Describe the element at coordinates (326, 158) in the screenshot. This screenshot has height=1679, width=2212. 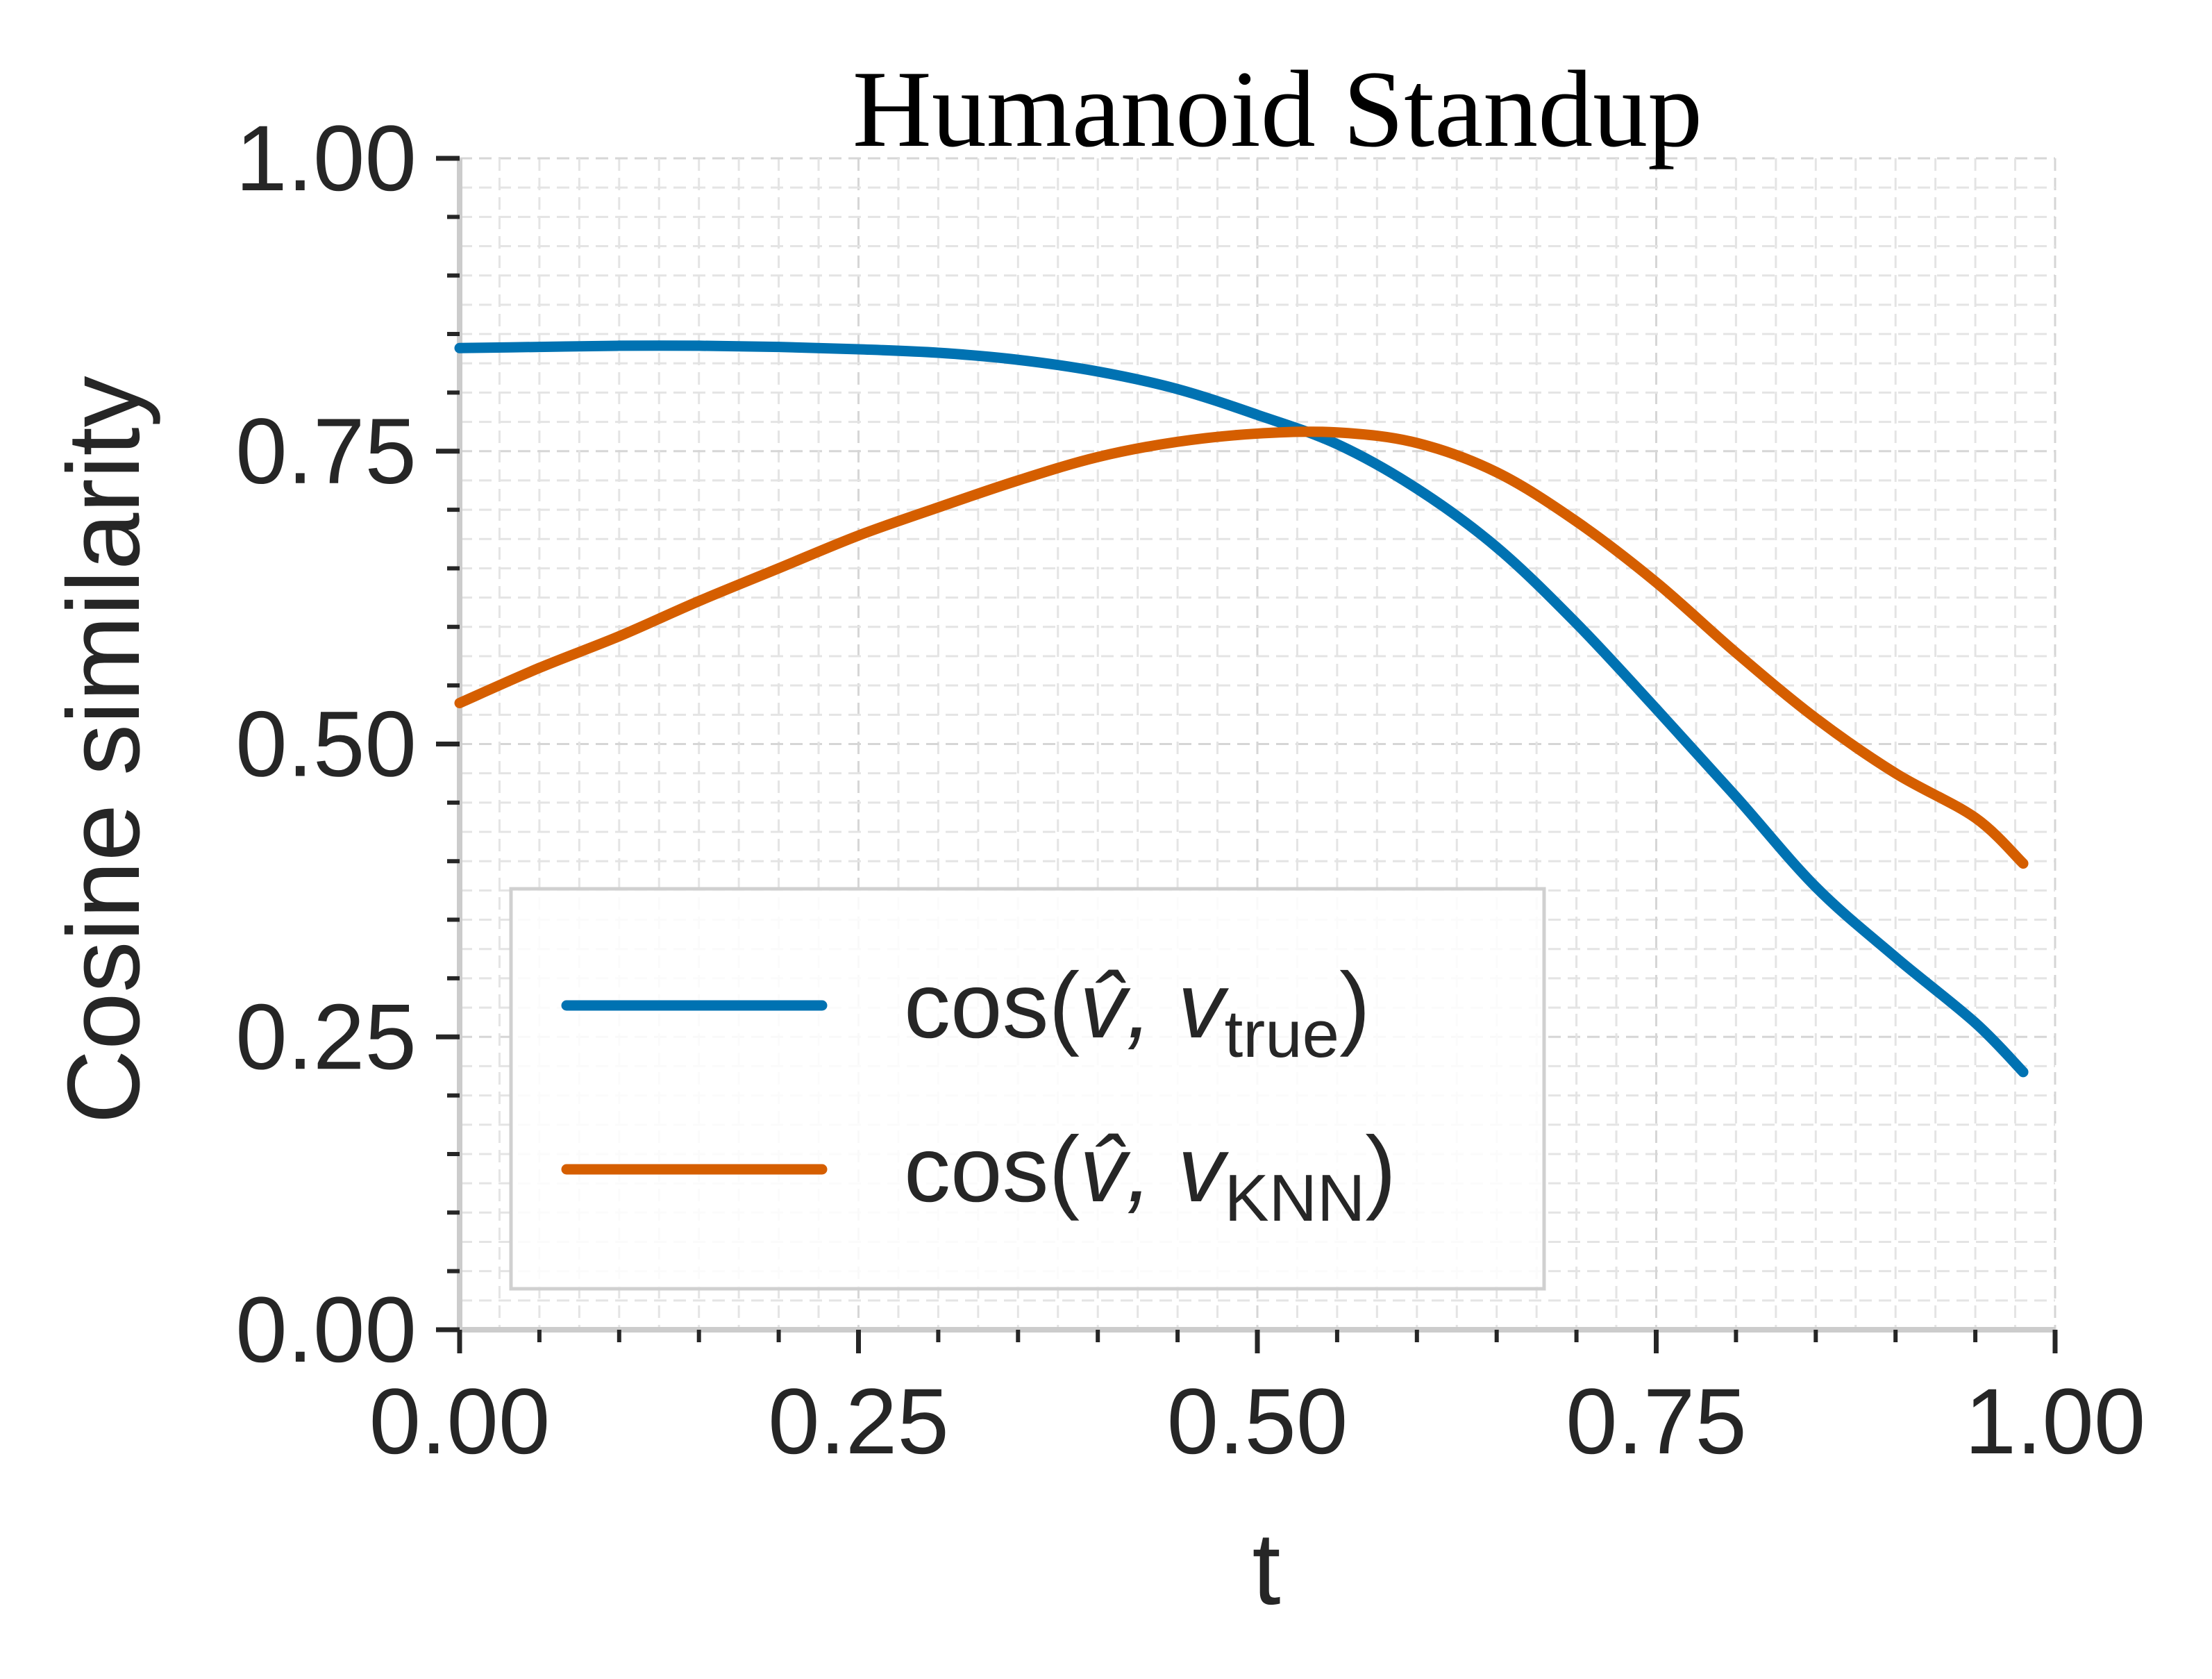
I see `y-tick-label: 1.00` at that location.